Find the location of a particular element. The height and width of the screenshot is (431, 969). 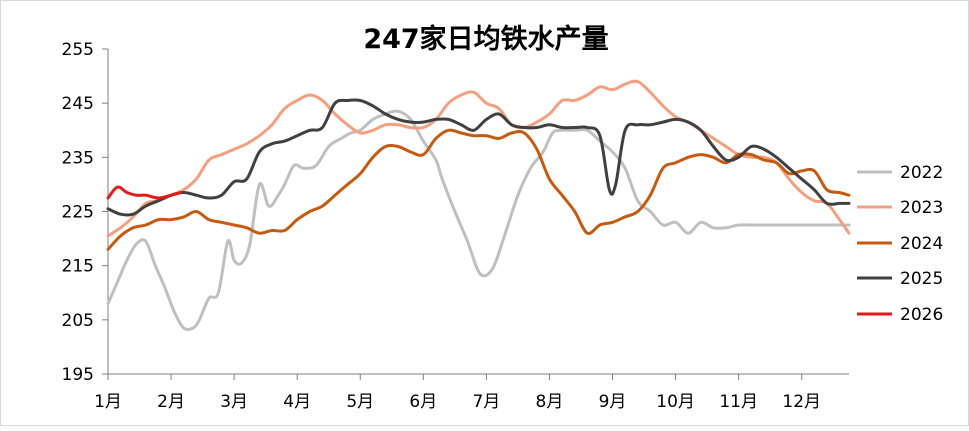

x-tick-label: 9月 is located at coordinates (613, 402).